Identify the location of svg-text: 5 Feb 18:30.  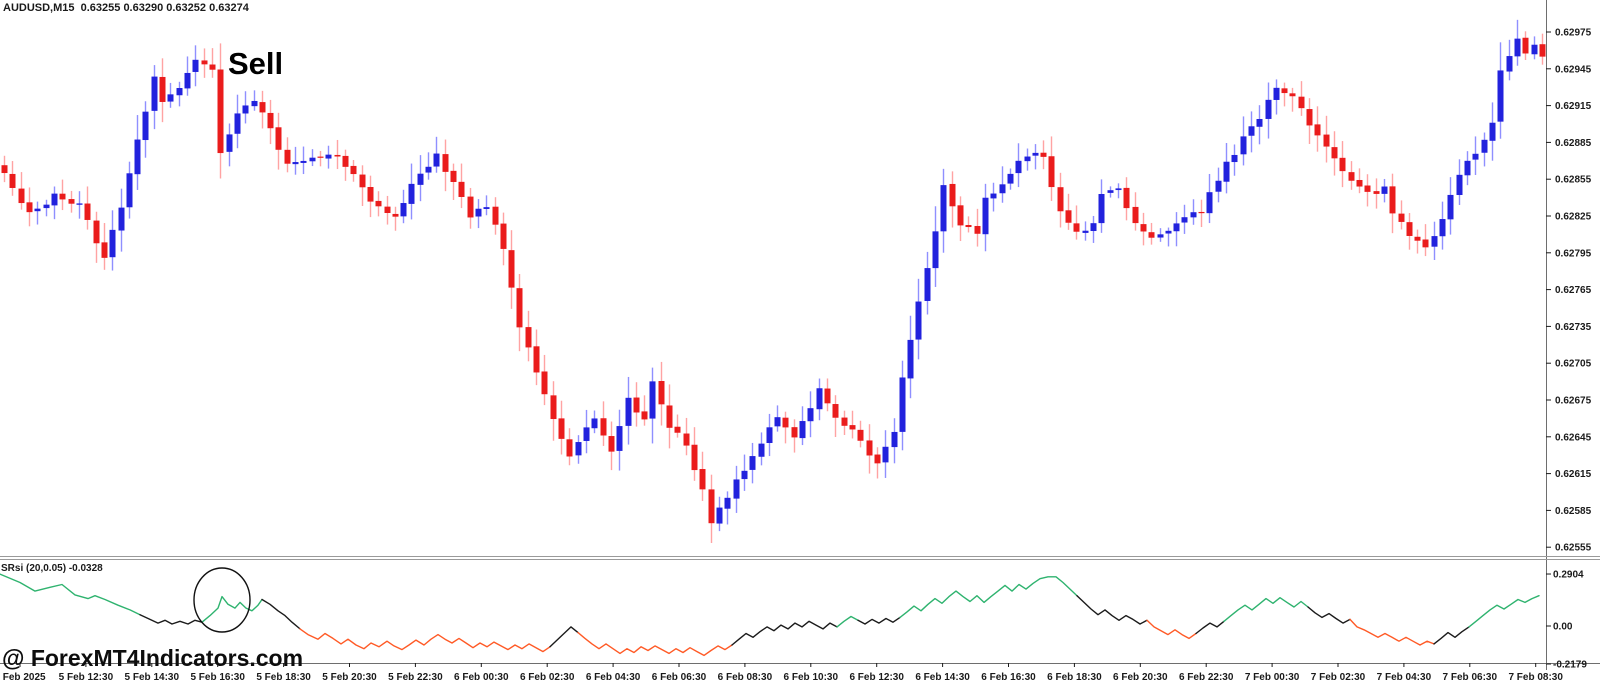
(283, 677).